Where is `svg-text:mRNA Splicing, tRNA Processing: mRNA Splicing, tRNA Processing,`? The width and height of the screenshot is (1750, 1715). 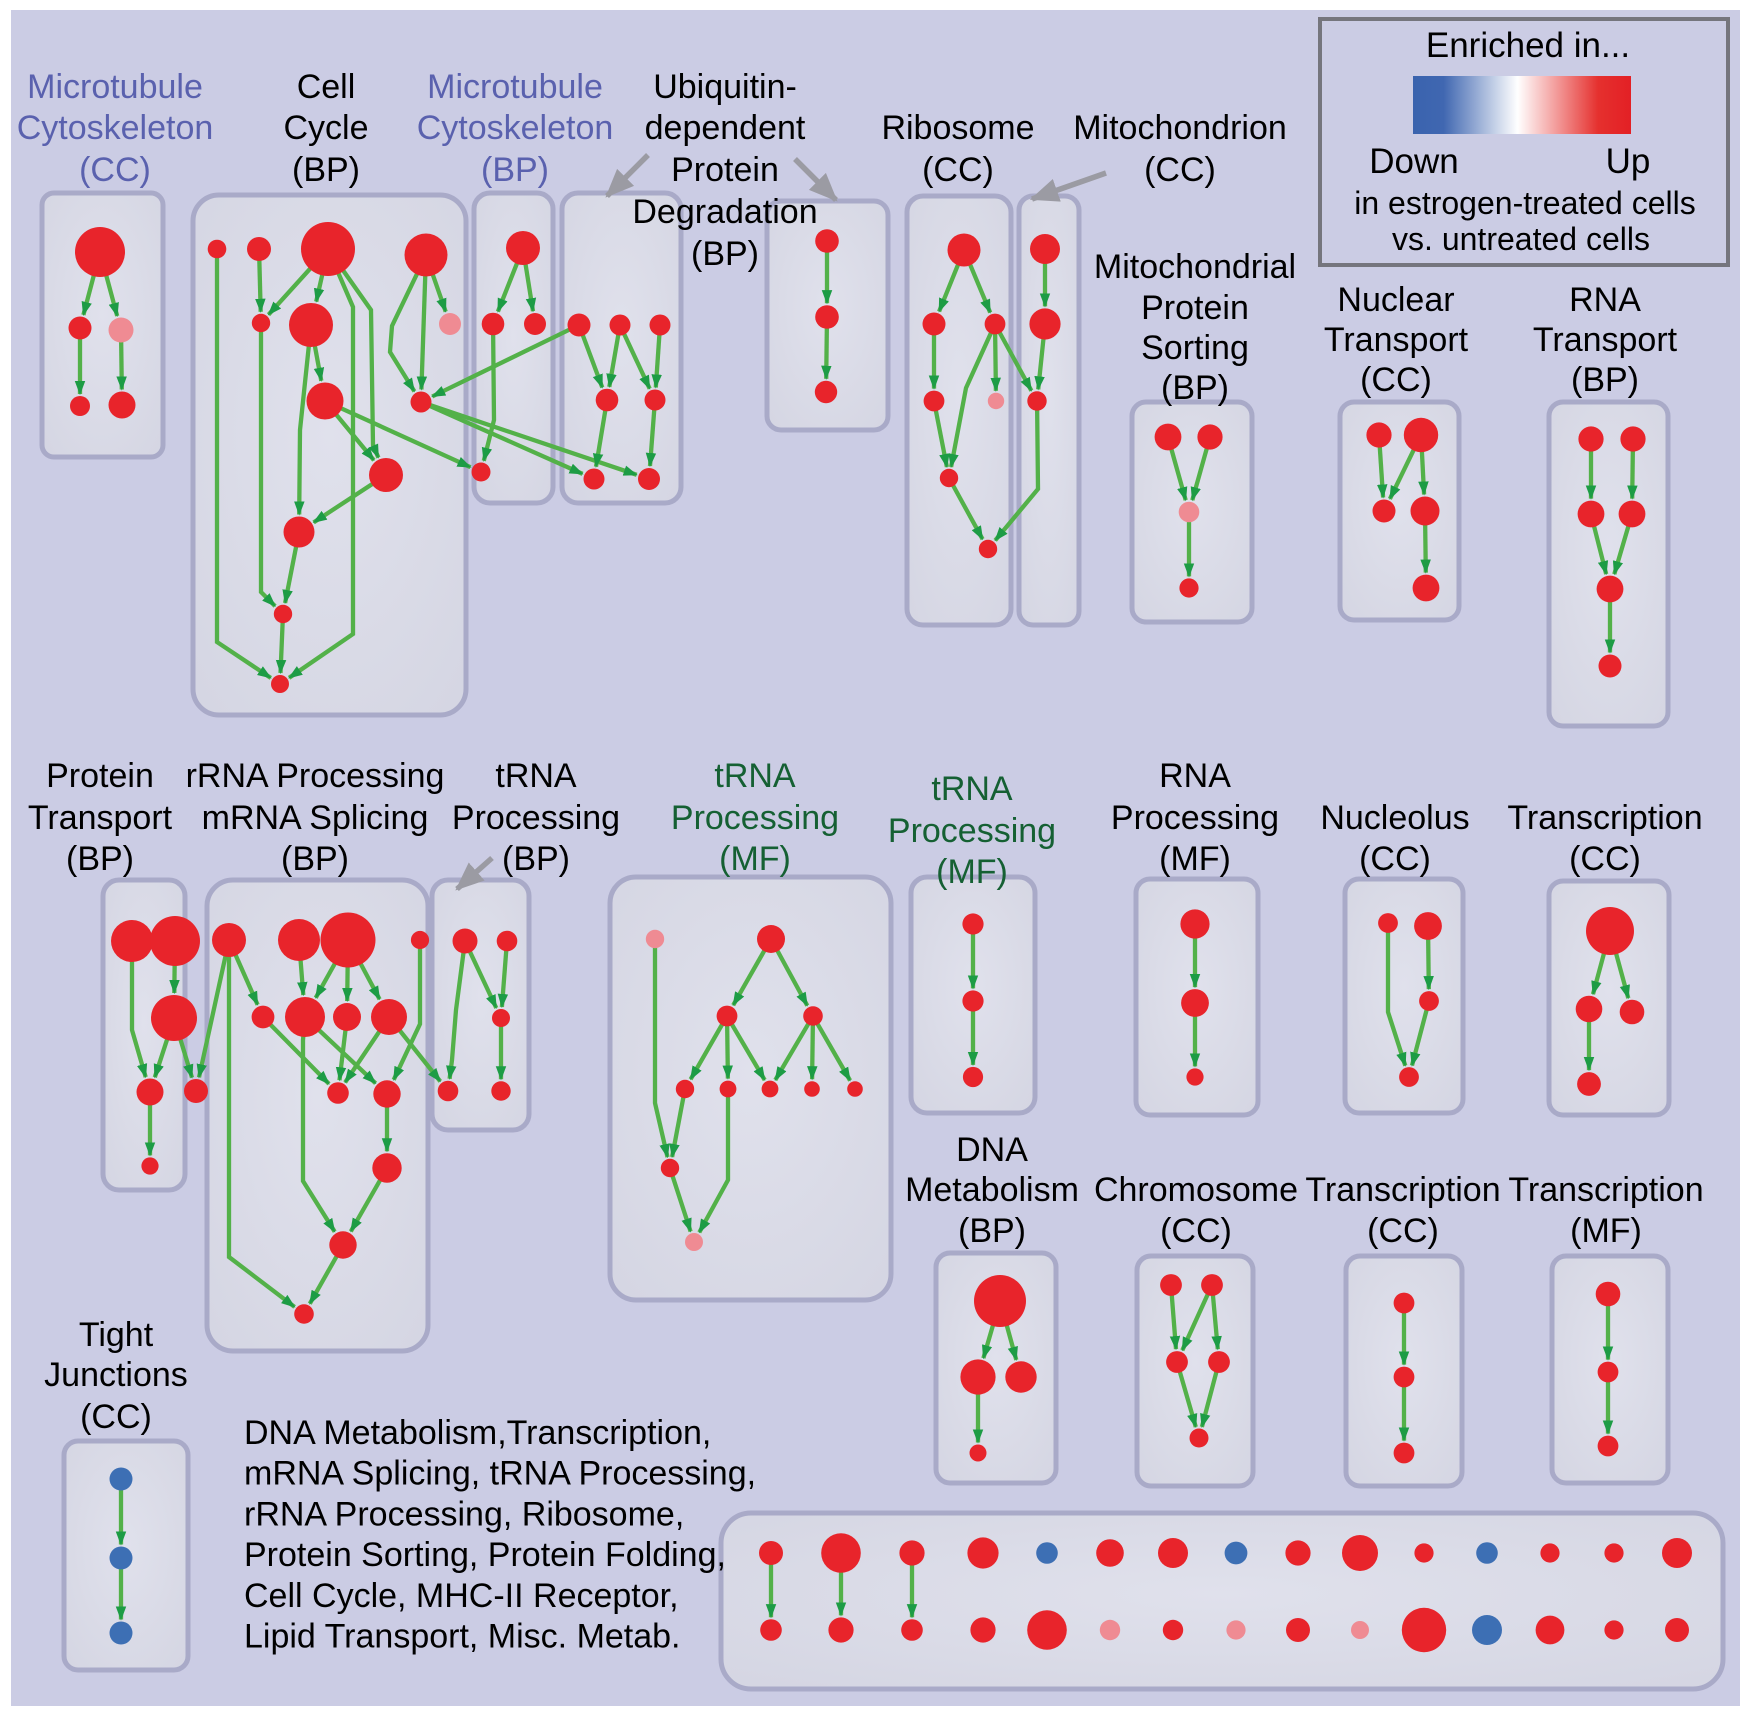
svg-text:mRNA Splicing, tRNA Processing: mRNA Splicing, tRNA Processing, is located at coordinates (500, 1474).